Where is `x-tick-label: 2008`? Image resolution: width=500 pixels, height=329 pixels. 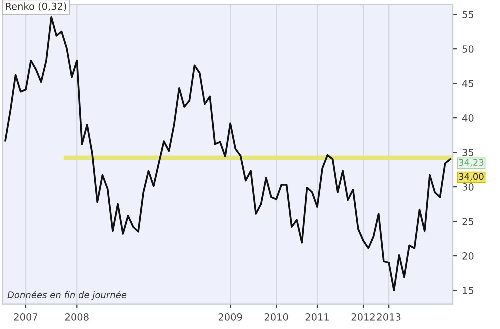
x-tick-label: 2008 is located at coordinates (77, 317).